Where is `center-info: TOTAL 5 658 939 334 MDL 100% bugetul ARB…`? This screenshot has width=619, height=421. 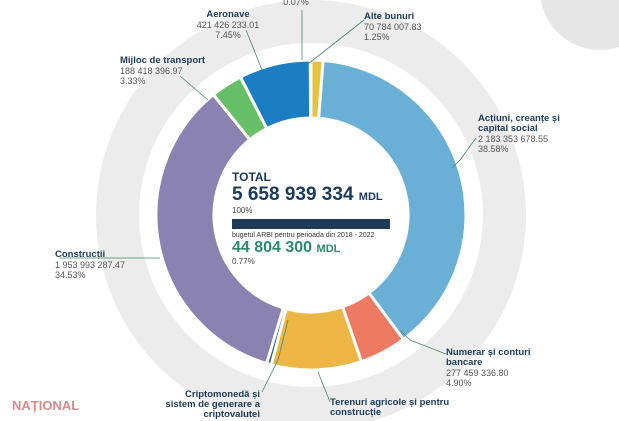
center-info: TOTAL 5 658 939 334 MDL 100% bugetul ARB… is located at coordinates (317, 218).